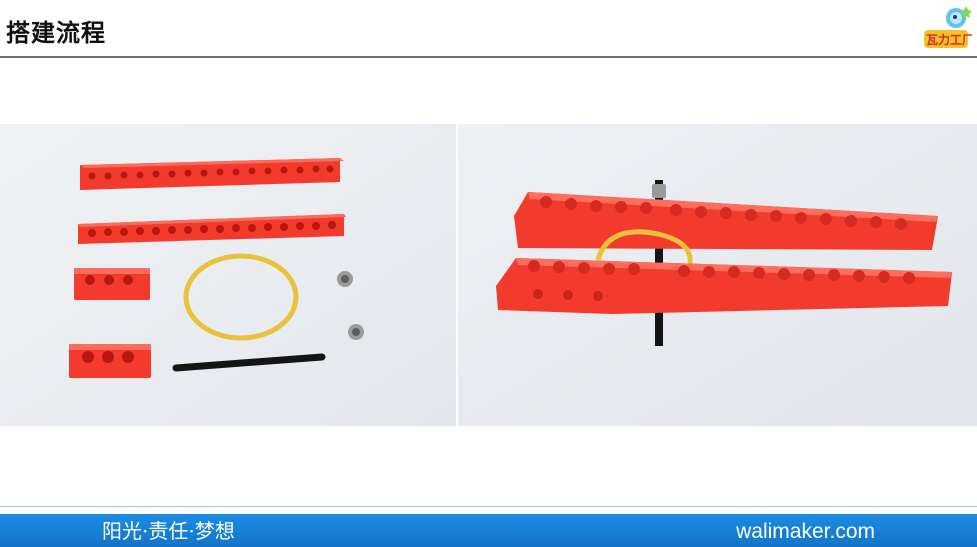 Image resolution: width=977 pixels, height=547 pixels. I want to click on slide-title: 搭建流程, so click(56, 33).